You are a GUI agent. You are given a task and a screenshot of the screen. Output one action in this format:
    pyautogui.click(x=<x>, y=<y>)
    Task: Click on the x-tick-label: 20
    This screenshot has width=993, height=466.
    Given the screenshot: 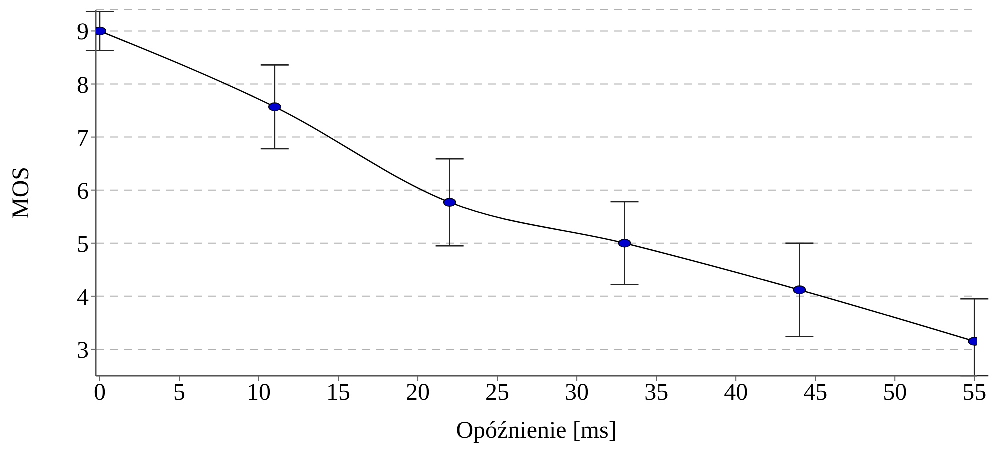 What is the action you would take?
    pyautogui.click(x=418, y=393)
    